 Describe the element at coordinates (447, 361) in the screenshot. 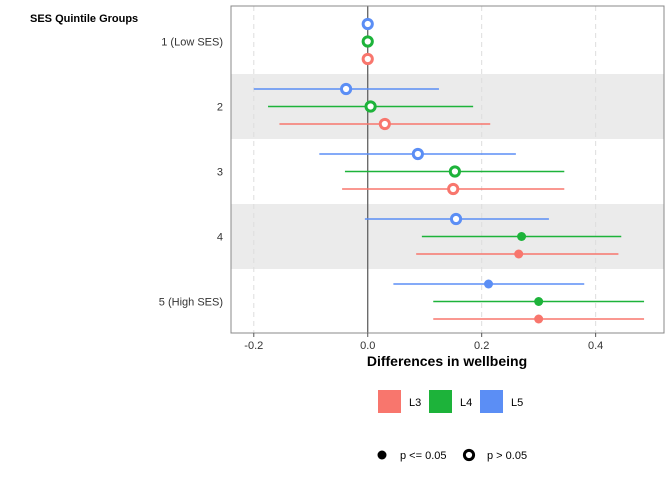

I see `x-axis-title: Differences in wellbeing` at that location.